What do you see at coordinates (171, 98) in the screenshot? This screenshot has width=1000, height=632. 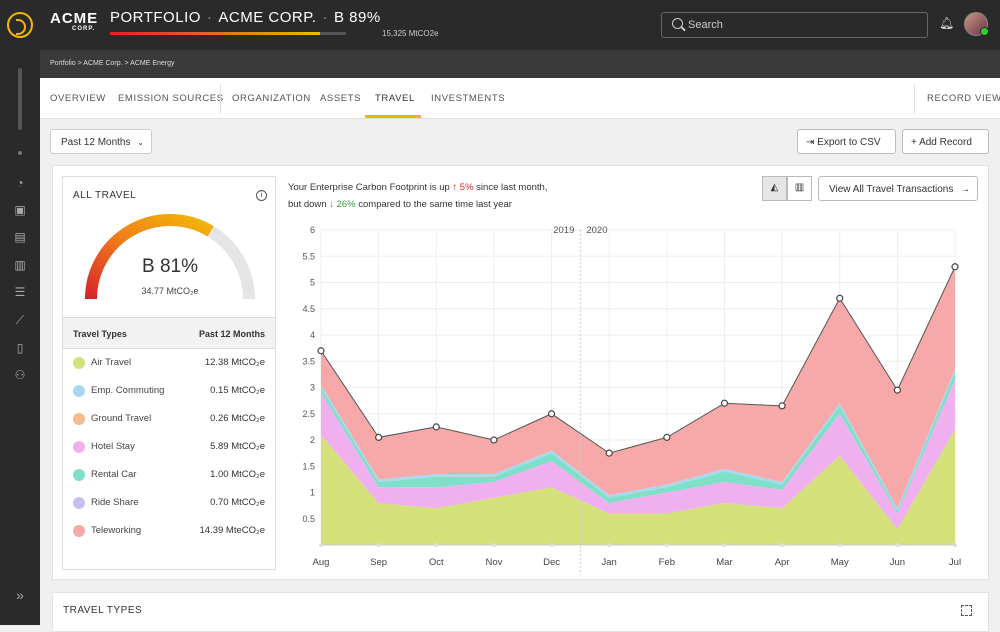 I see `tab-emission-sources: EMISSION SOURCES` at bounding box center [171, 98].